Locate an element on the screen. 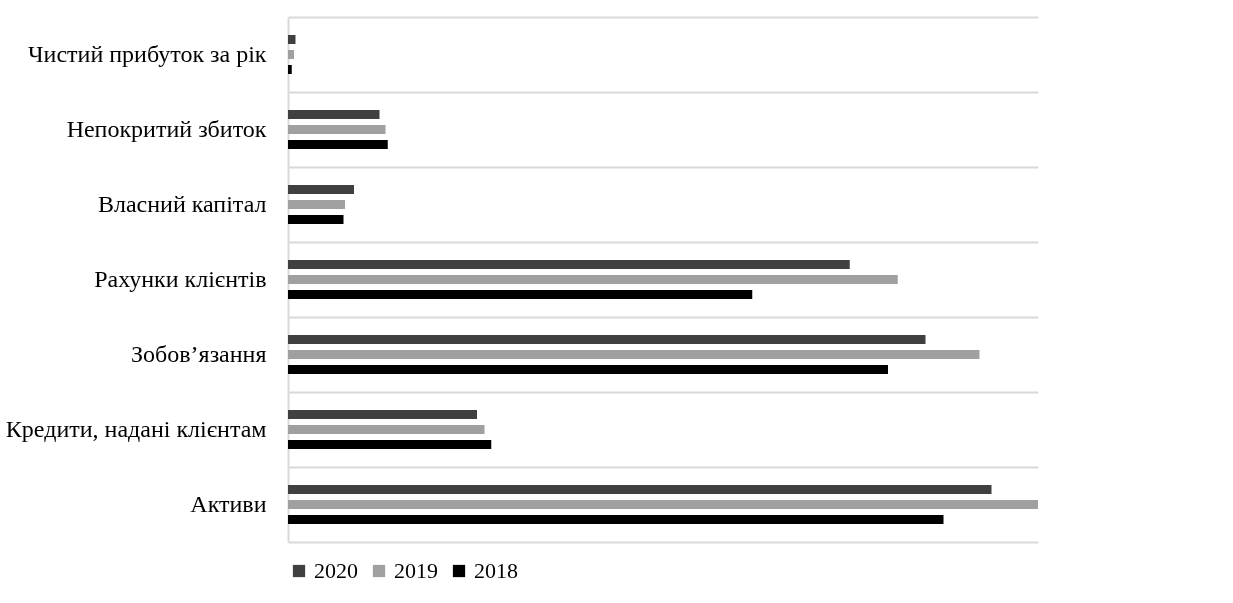 This screenshot has width=1233, height=603. y-tick-label: Кредити, надані клієнтам is located at coordinates (136, 429).